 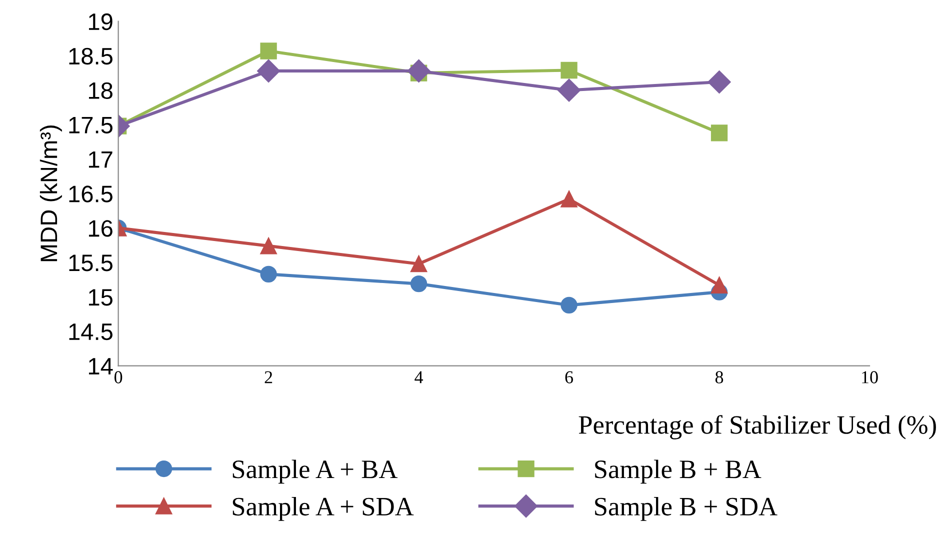 I want to click on x-tick-label: 6, so click(x=569, y=377).